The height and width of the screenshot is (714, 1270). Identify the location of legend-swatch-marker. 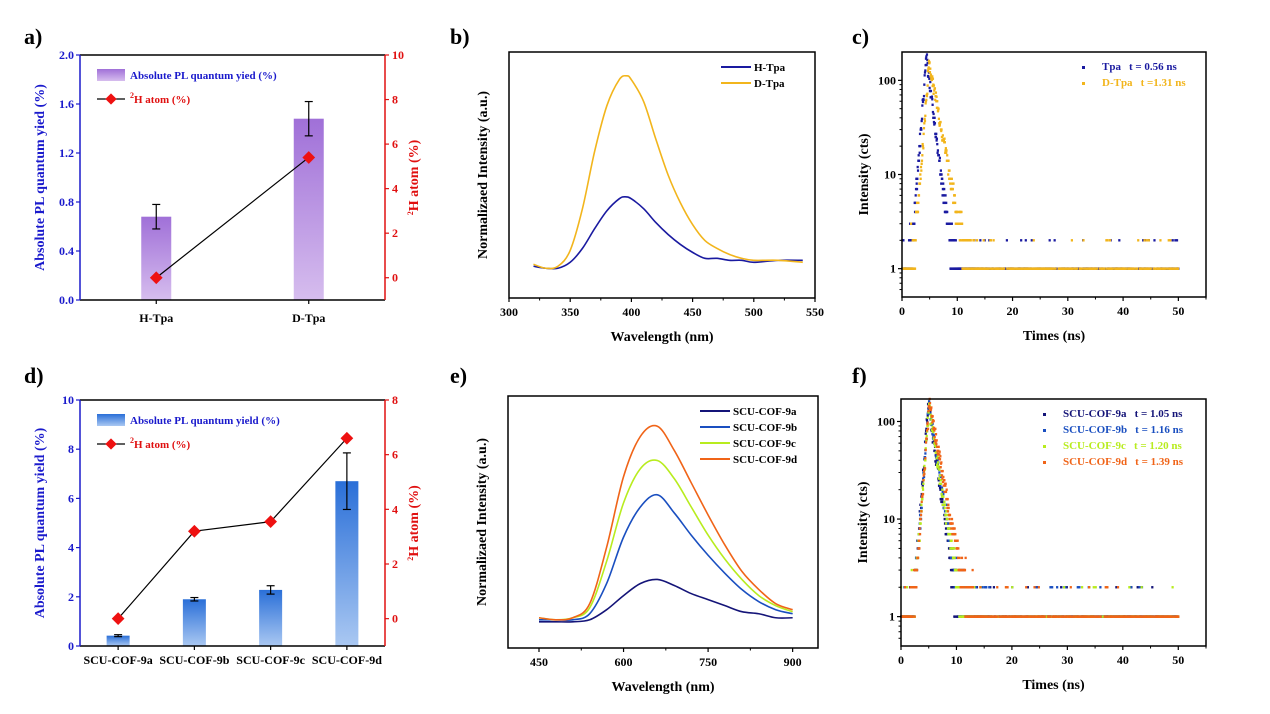
(111, 444).